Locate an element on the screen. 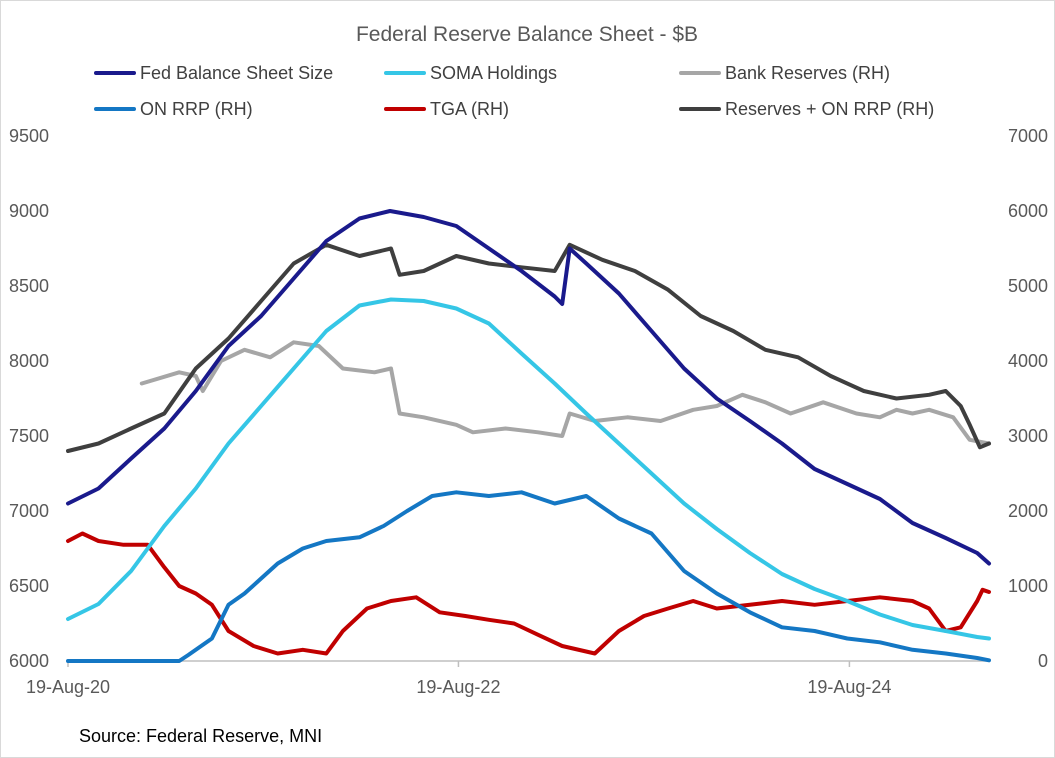  legend-label: Bank Reserves (RH) is located at coordinates (807, 73).